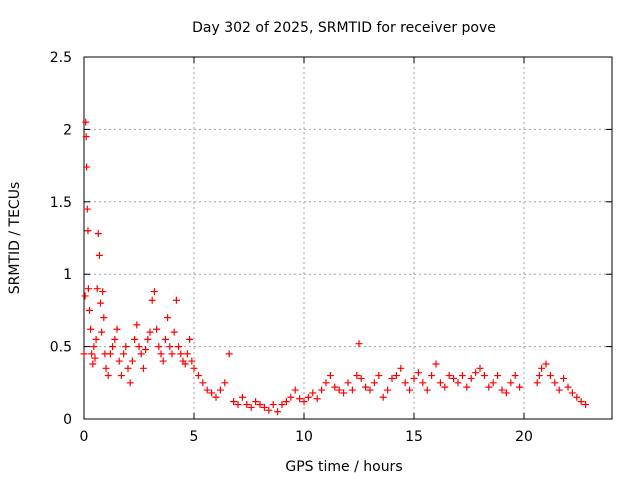 This screenshot has height=480, width=640. I want to click on y-tick-label: 1, so click(67, 275).